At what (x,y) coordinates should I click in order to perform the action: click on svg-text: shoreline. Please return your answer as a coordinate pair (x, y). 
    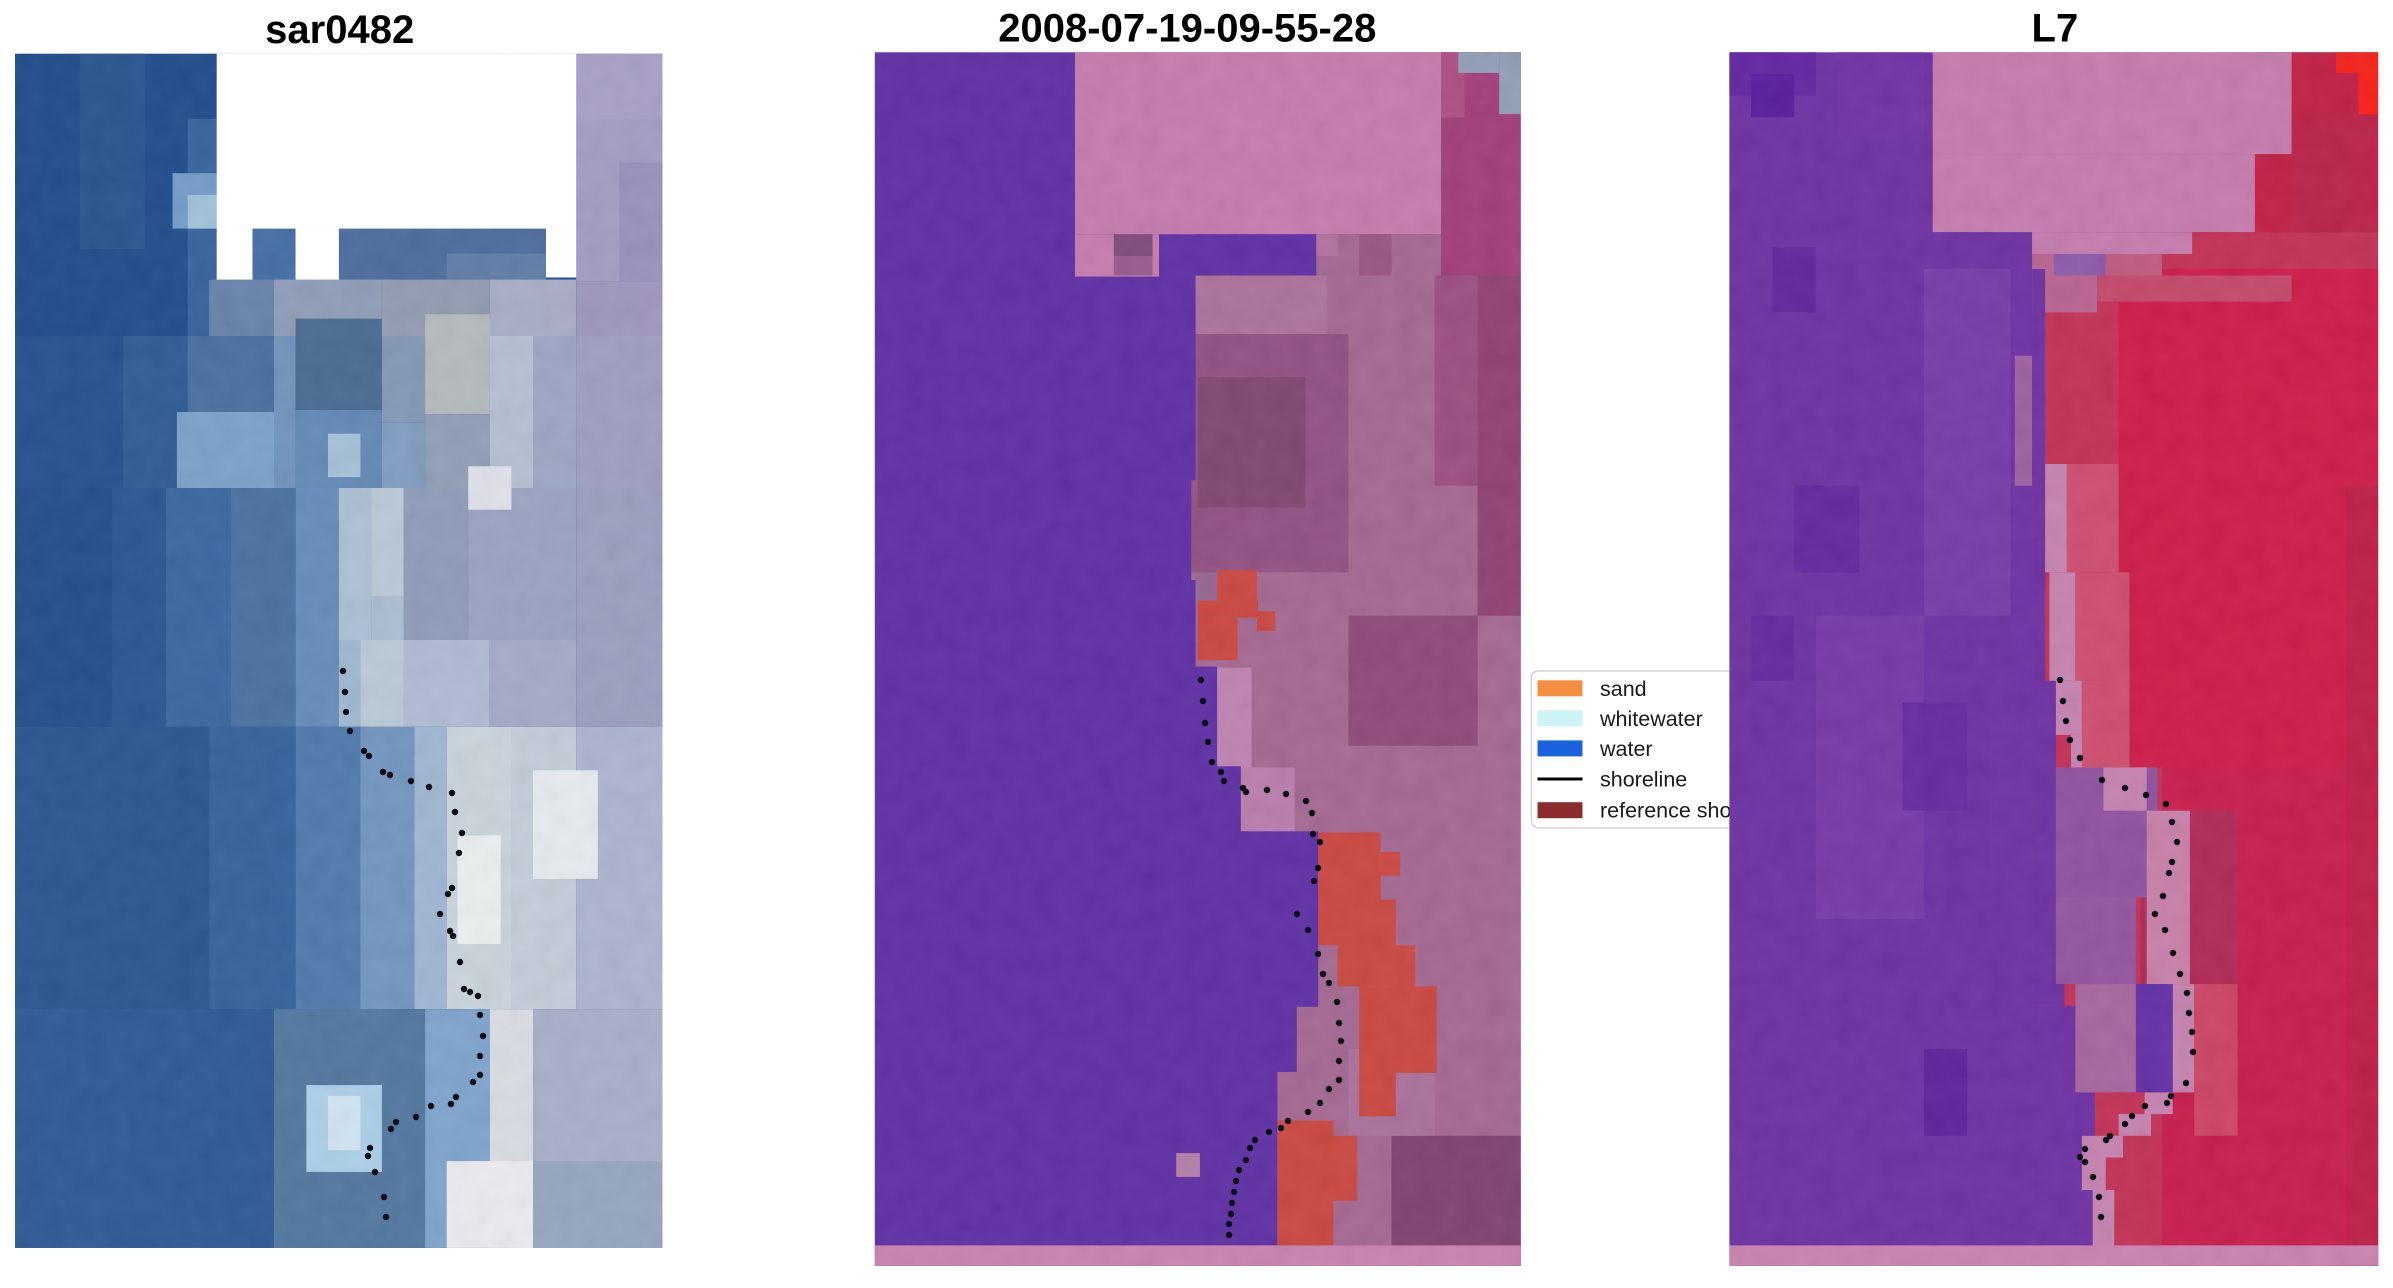
    Looking at the image, I should click on (1643, 780).